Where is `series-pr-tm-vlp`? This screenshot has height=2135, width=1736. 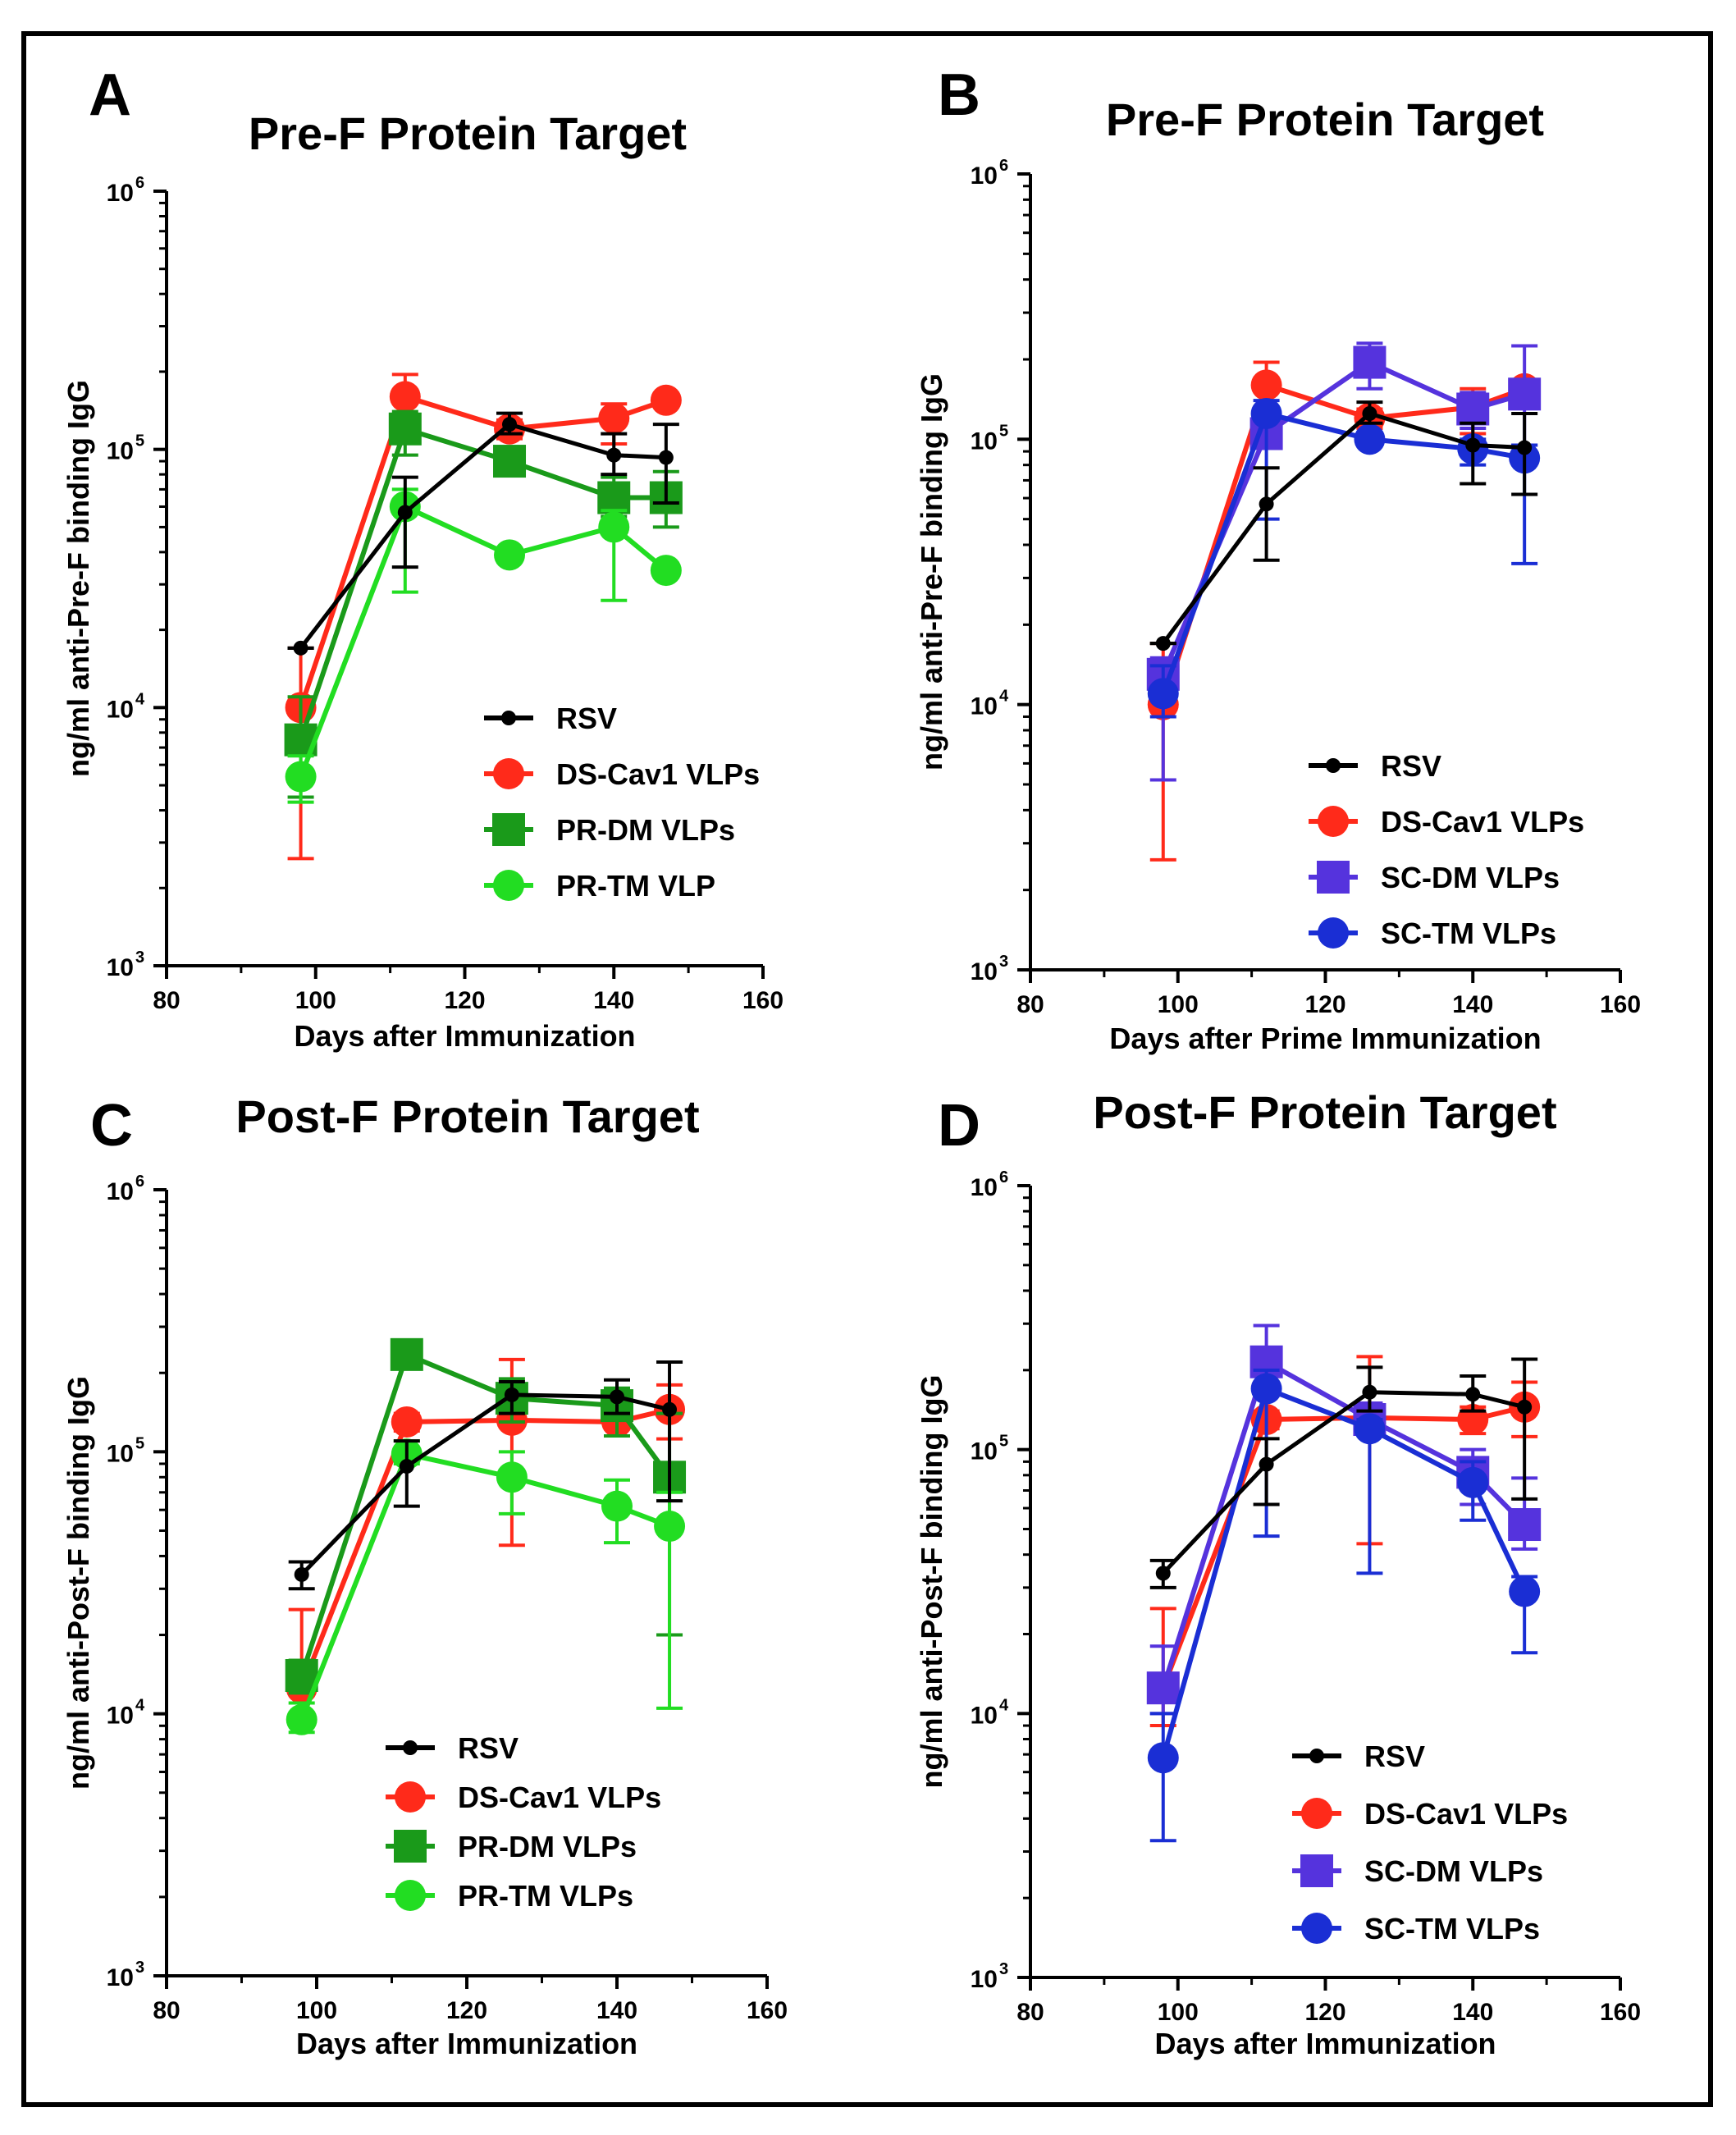
series-pr-tm-vlp is located at coordinates (483, 645).